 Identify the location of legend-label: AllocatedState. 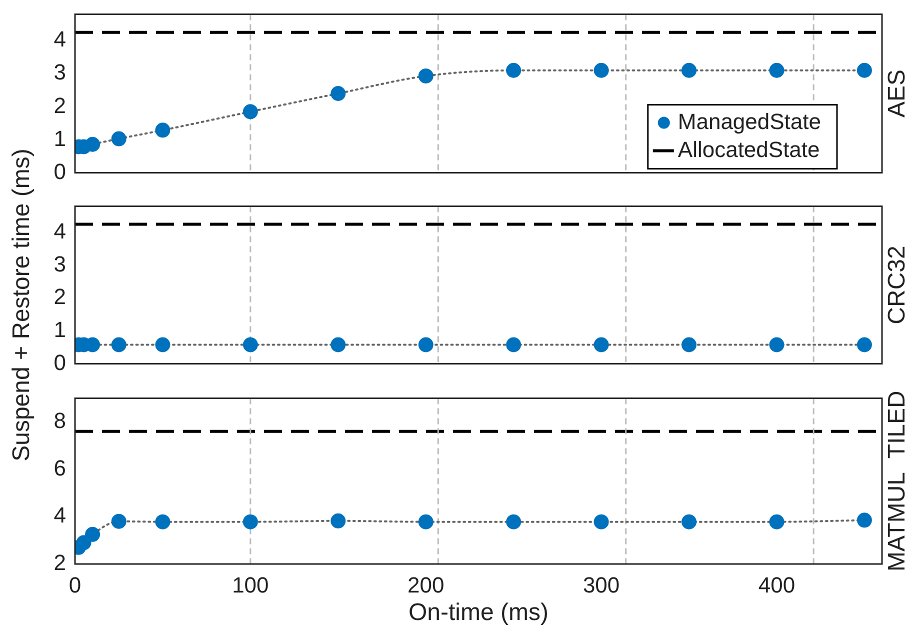
(749, 149).